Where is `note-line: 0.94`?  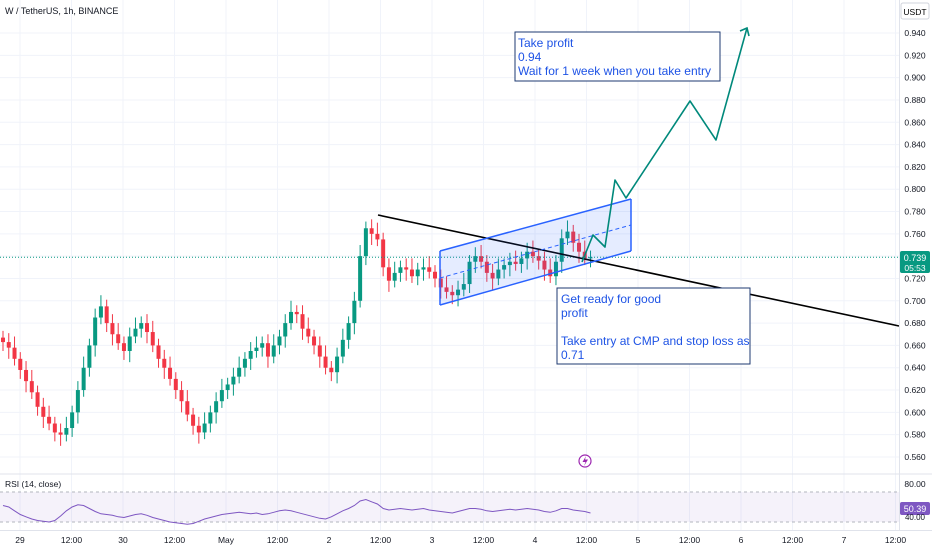 note-line: 0.94 is located at coordinates (530, 57).